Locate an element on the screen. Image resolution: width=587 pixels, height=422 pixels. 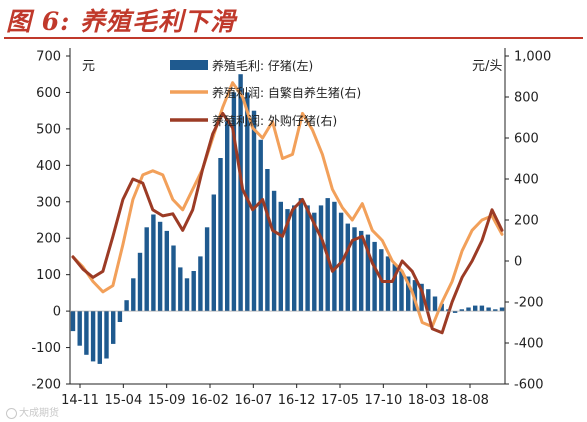
left-tick-label-8: 600 is located at coordinates (48, 93).